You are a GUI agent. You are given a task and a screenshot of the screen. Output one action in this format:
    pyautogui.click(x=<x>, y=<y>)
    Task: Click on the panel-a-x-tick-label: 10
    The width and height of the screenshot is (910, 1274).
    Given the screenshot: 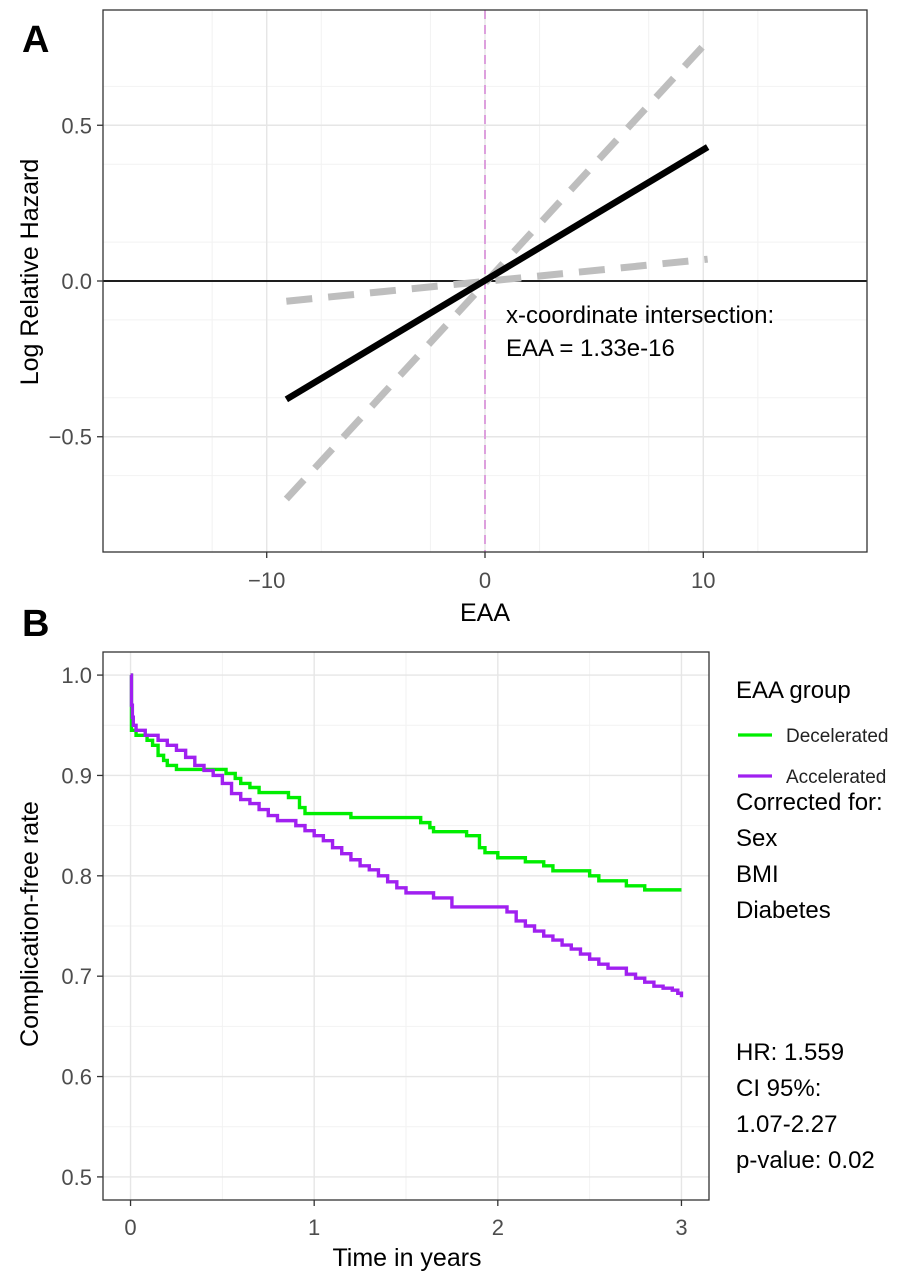 What is the action you would take?
    pyautogui.click(x=703, y=580)
    